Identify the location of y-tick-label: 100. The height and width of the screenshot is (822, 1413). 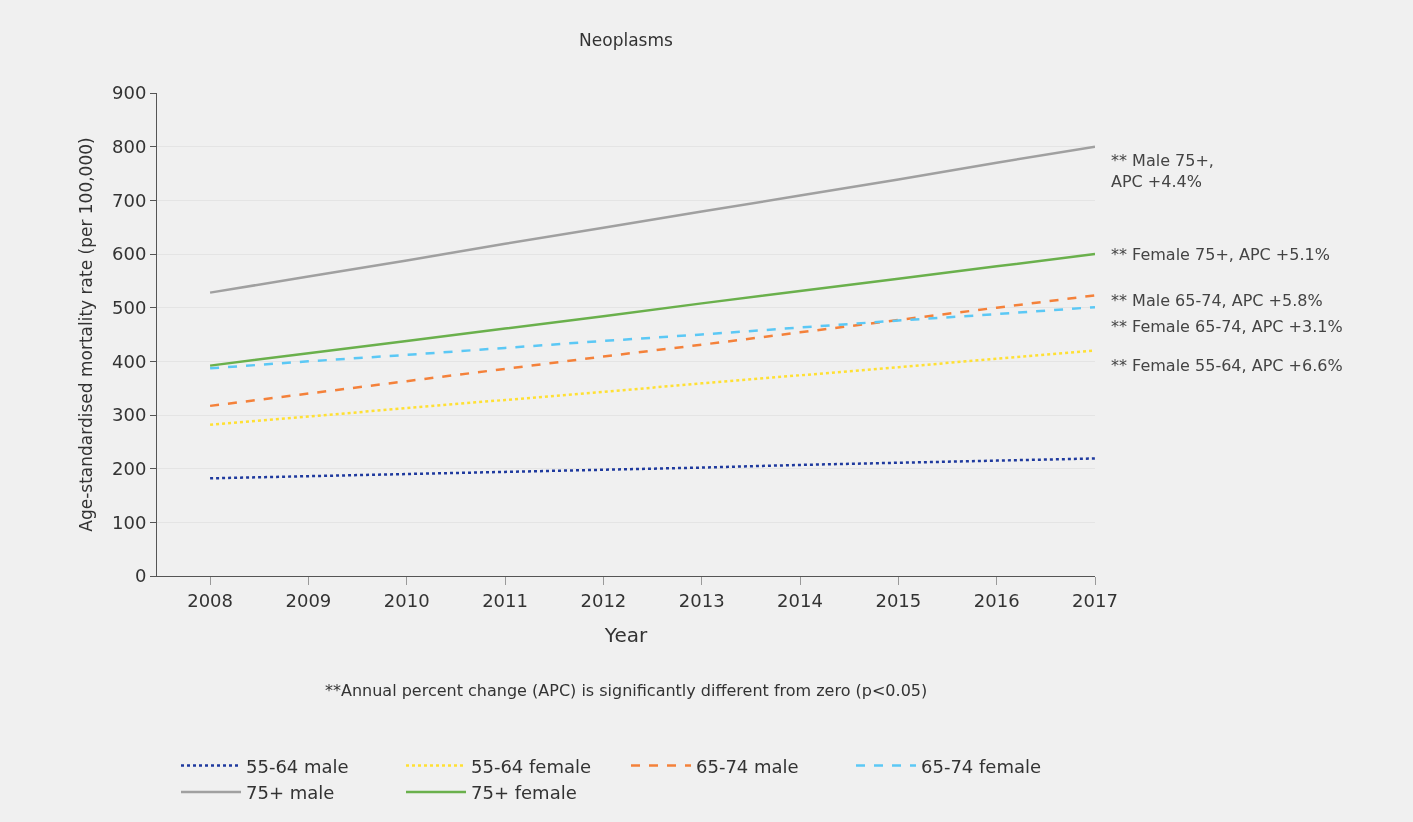
(129, 522).